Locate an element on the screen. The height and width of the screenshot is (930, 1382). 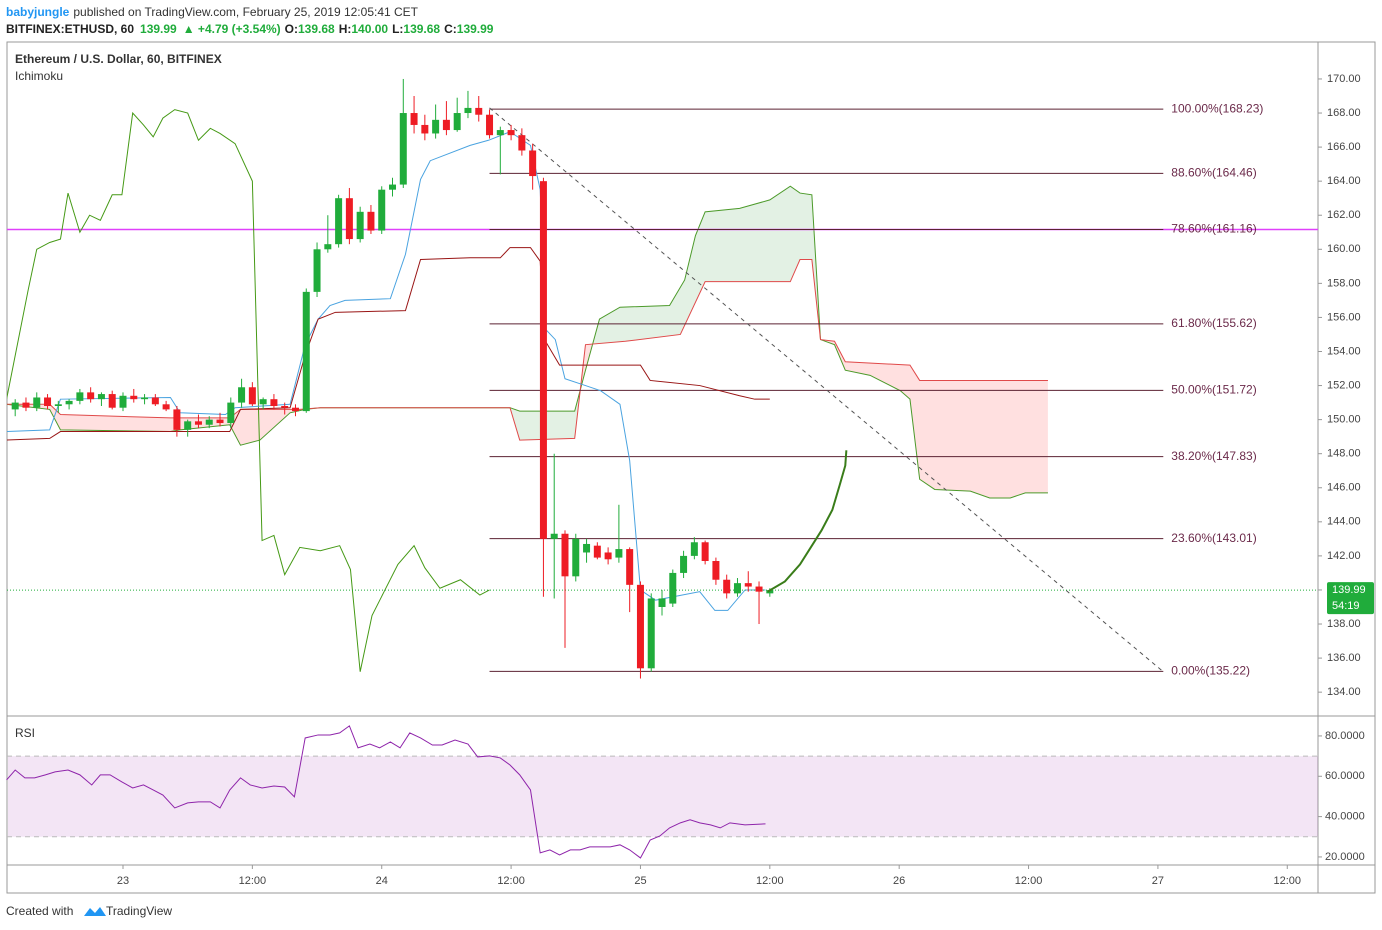
y-tick-label: 156.00 is located at coordinates (1344, 317).